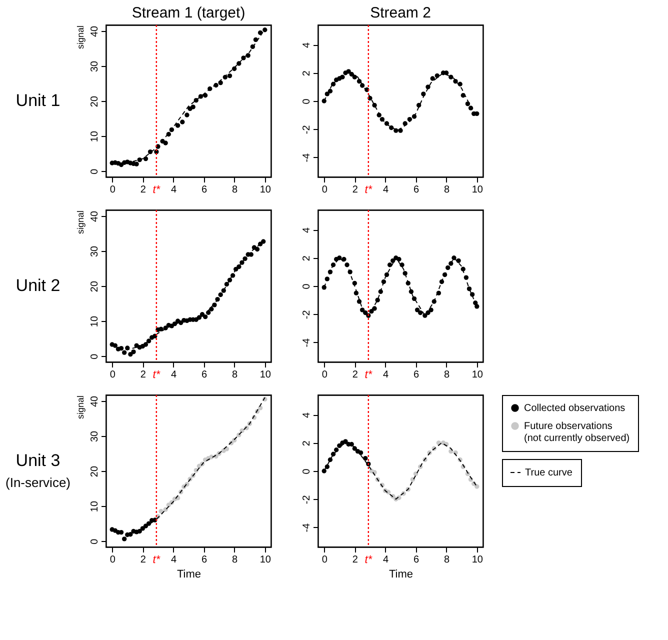  What do you see at coordinates (38, 482) in the screenshot?
I see `text: (In-service)` at bounding box center [38, 482].